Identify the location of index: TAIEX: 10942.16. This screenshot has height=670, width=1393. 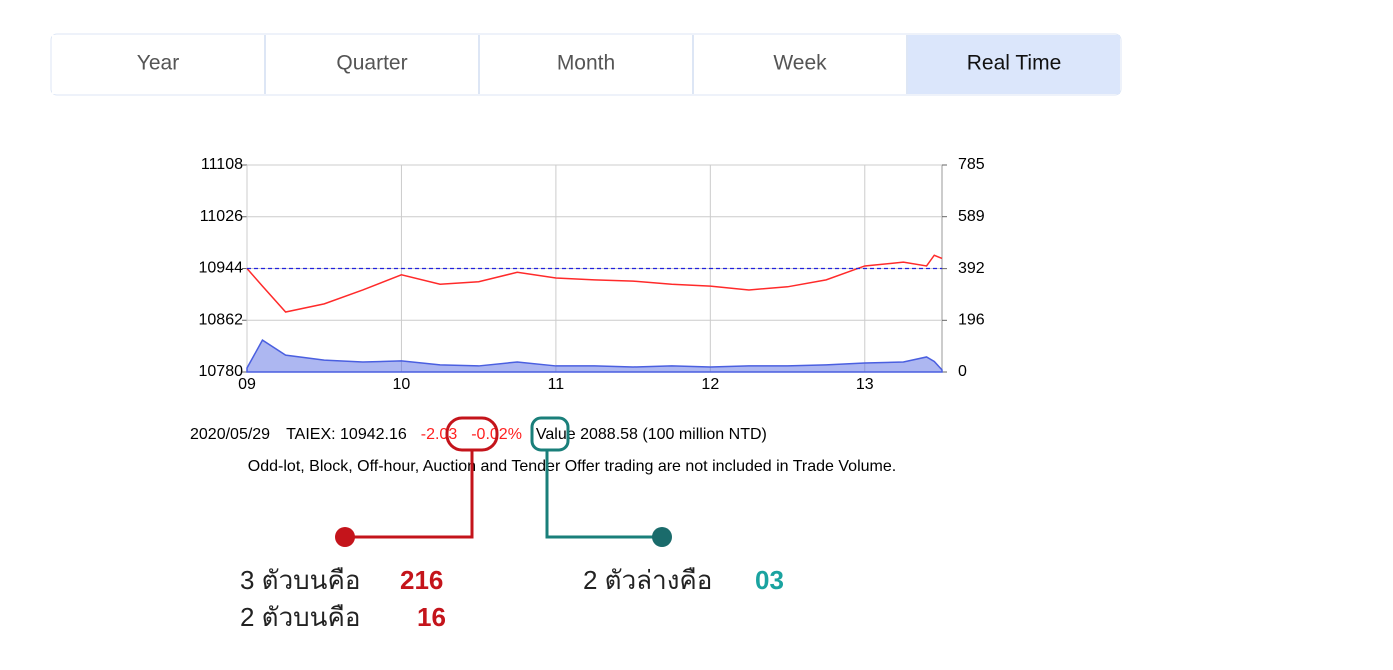
(346, 434).